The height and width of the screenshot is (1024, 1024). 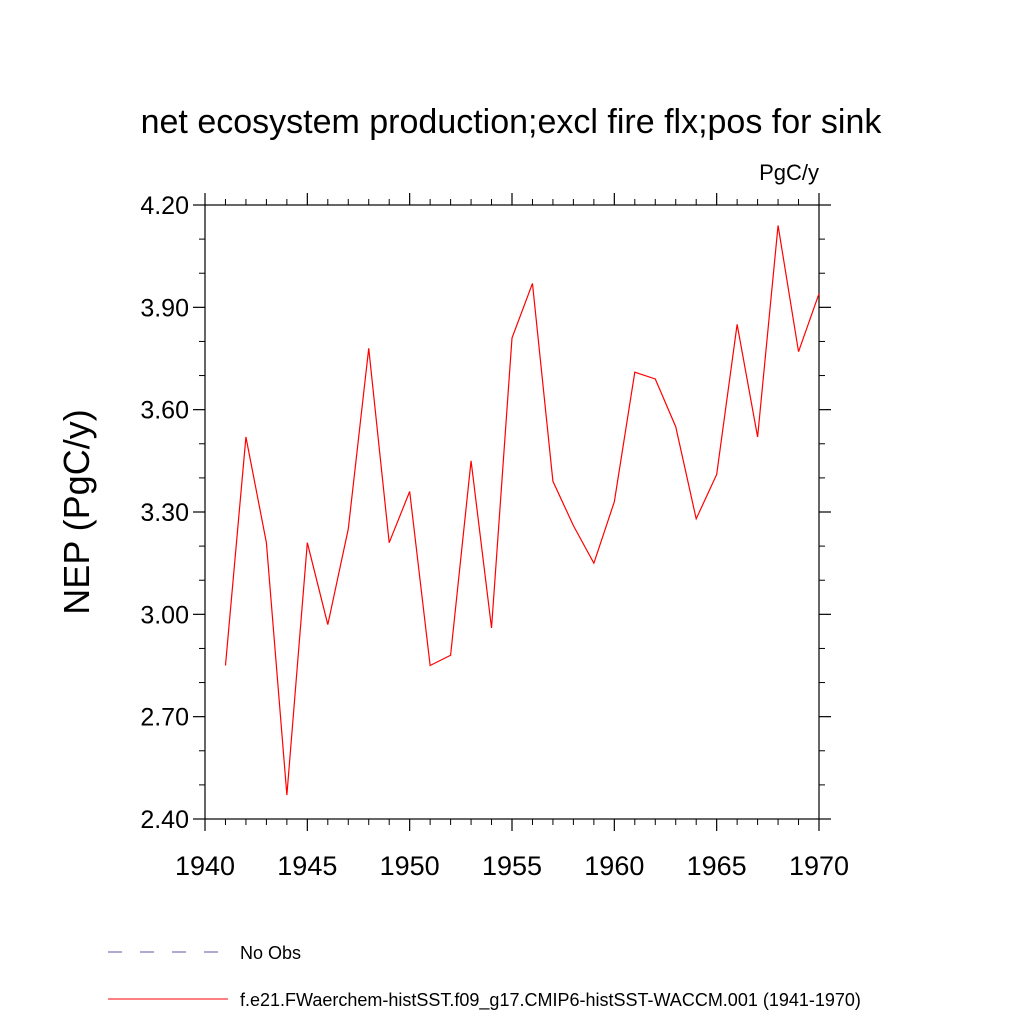 What do you see at coordinates (819, 866) in the screenshot?
I see `x-tick-label: 1970` at bounding box center [819, 866].